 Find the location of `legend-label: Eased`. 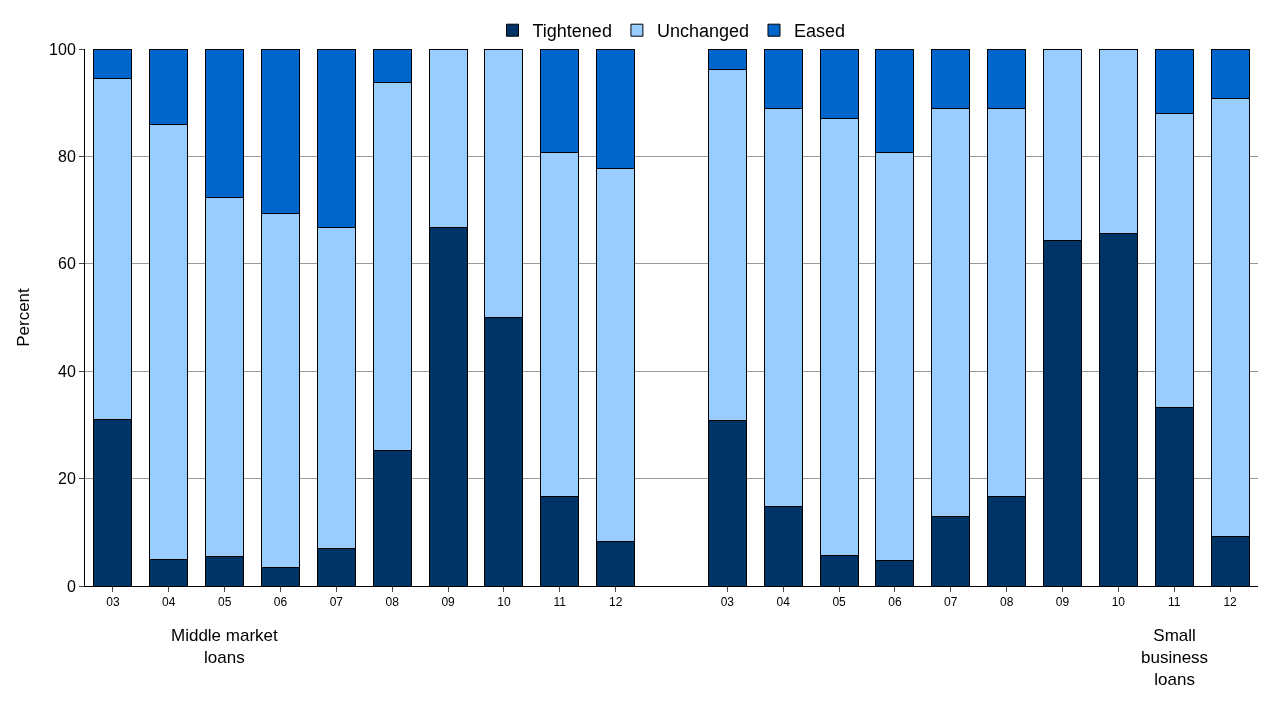

legend-label: Eased is located at coordinates (819, 31).